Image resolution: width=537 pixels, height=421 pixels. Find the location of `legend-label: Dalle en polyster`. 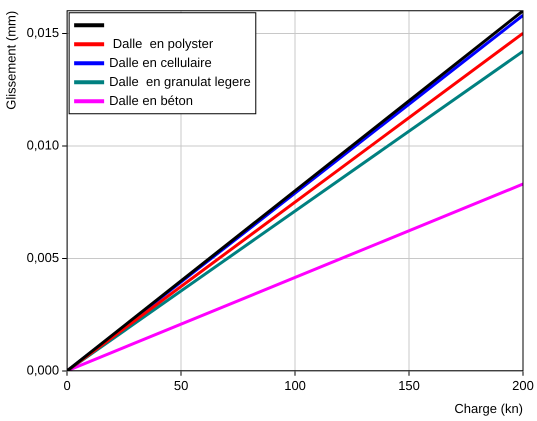

legend-label: Dalle en polyster is located at coordinates (161, 43).